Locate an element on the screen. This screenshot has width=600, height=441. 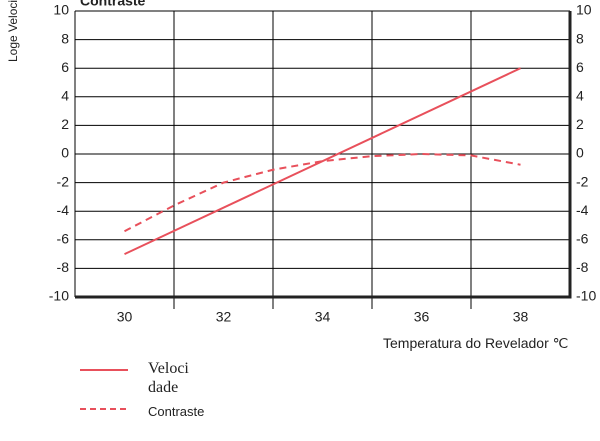
y-tick-label: 4 is located at coordinates (65, 96).